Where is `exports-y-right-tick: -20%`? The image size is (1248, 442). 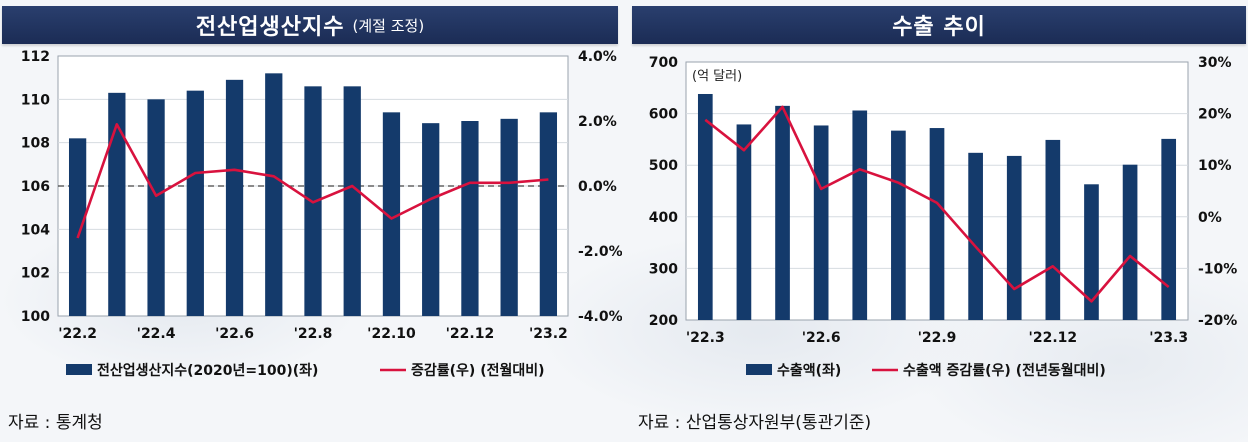
exports-y-right-tick: -20% is located at coordinates (1217, 321).